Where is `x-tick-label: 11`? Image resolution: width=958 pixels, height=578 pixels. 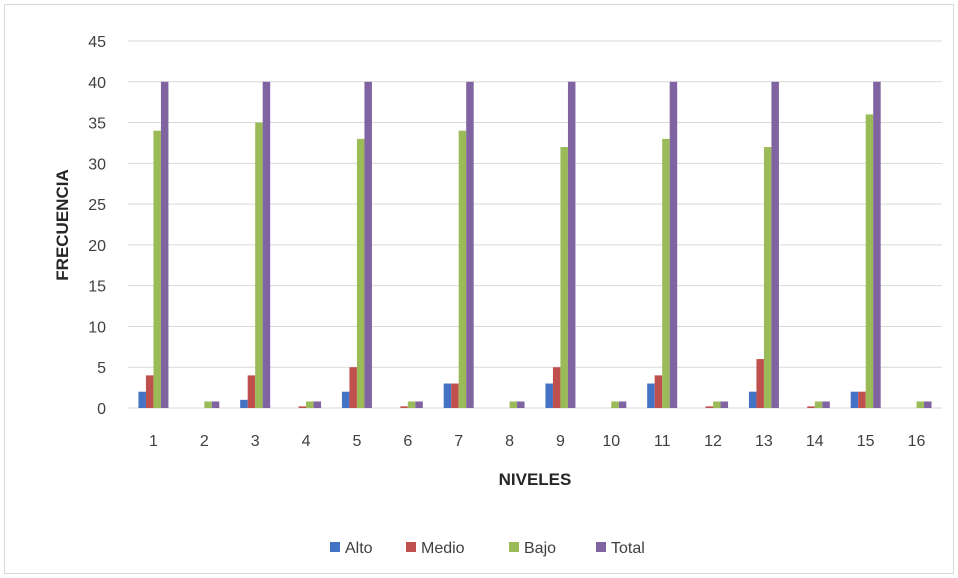
x-tick-label: 11 is located at coordinates (662, 441).